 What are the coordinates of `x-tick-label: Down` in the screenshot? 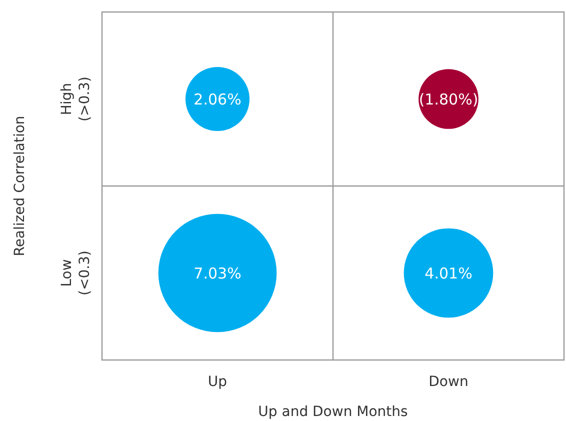 It's located at (448, 382).